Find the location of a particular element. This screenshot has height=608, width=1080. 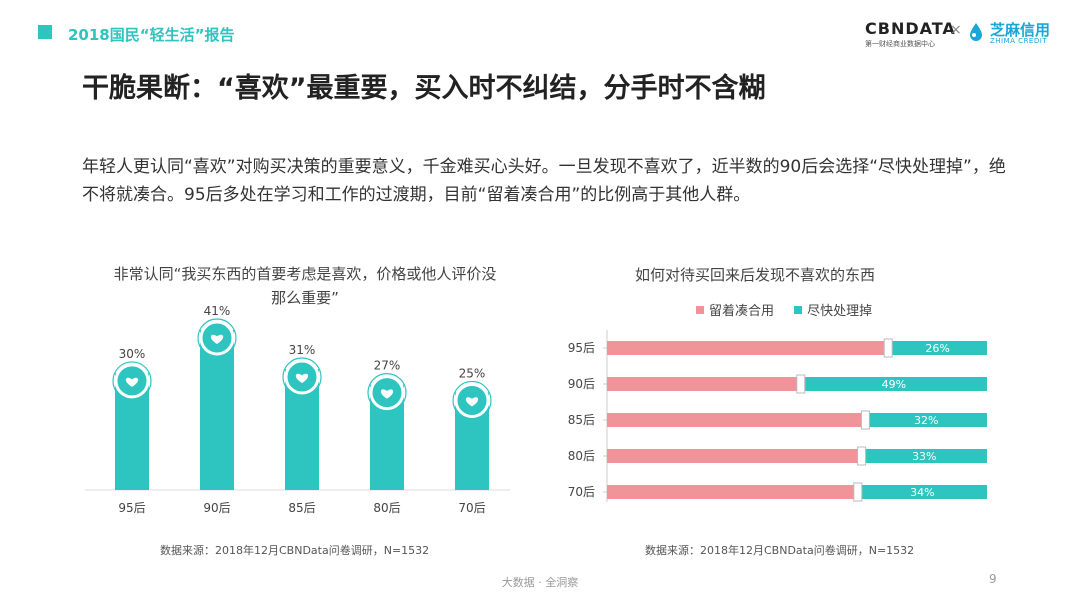

page-number: 9 is located at coordinates (993, 579).